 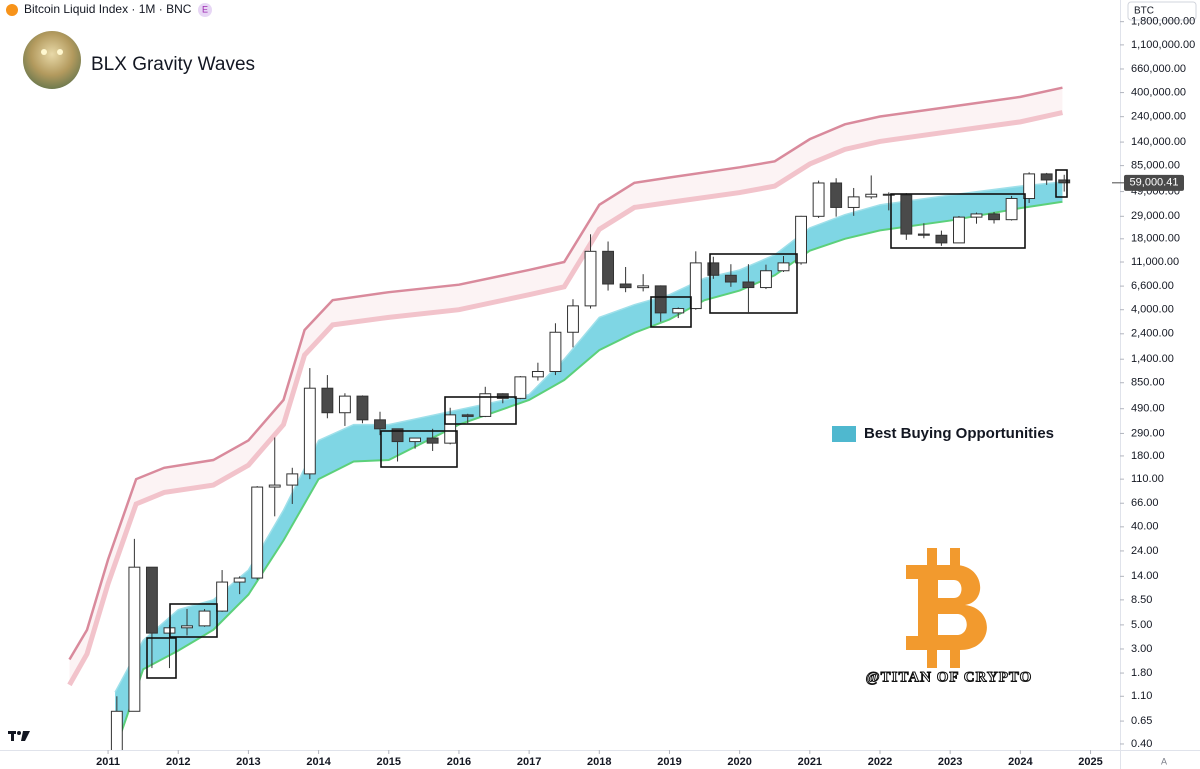 I want to click on y-tick-label: 85,000.00, so click(x=1155, y=166).